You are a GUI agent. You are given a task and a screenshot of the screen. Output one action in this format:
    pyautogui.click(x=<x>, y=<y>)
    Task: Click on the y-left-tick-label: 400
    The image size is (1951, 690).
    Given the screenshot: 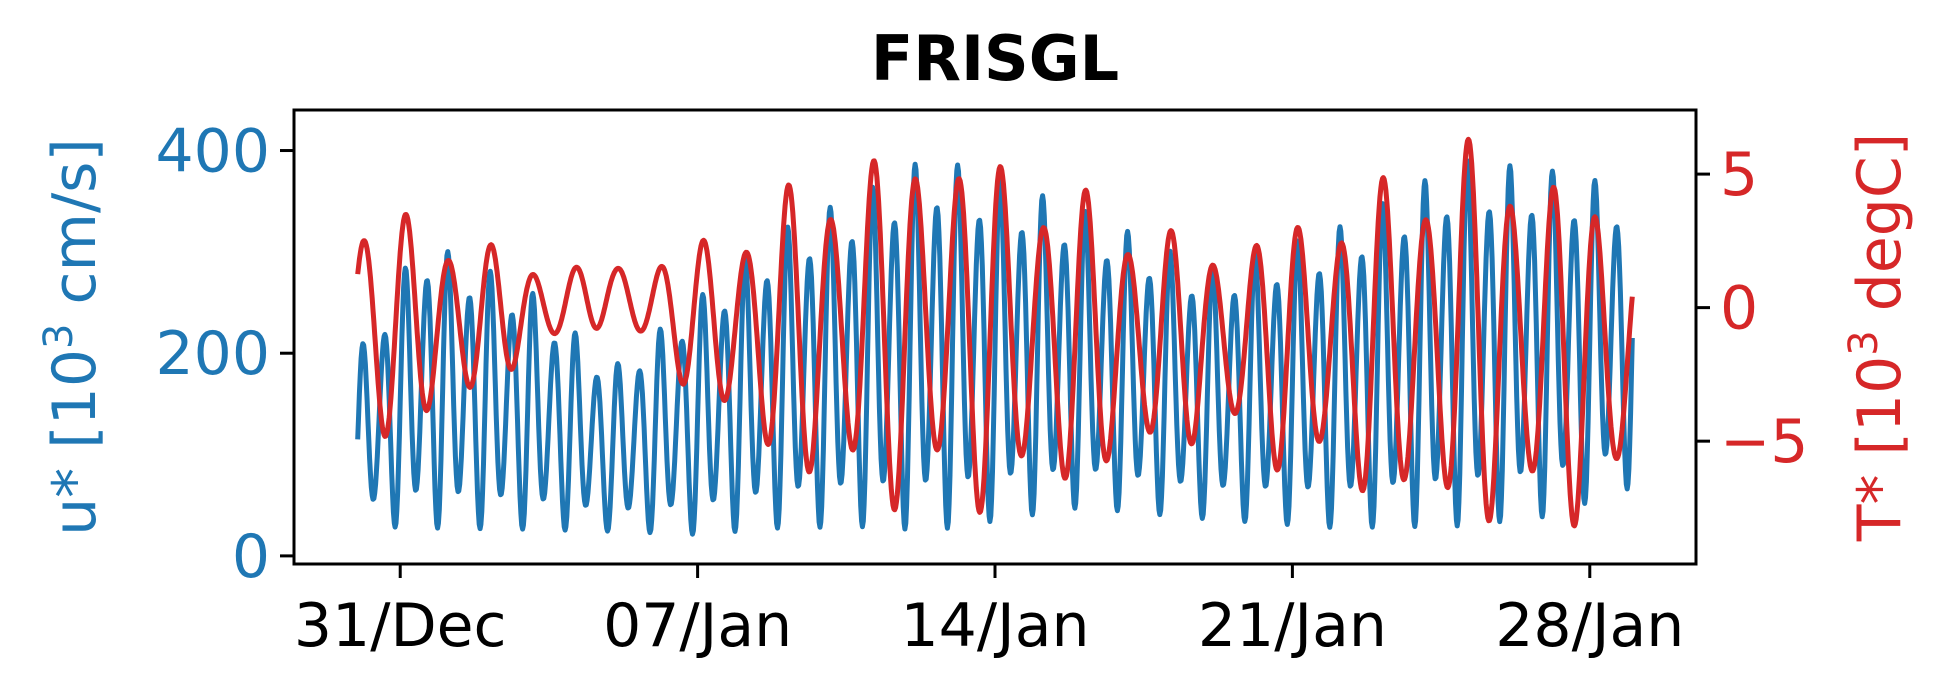 What is the action you would take?
    pyautogui.click(x=212, y=152)
    